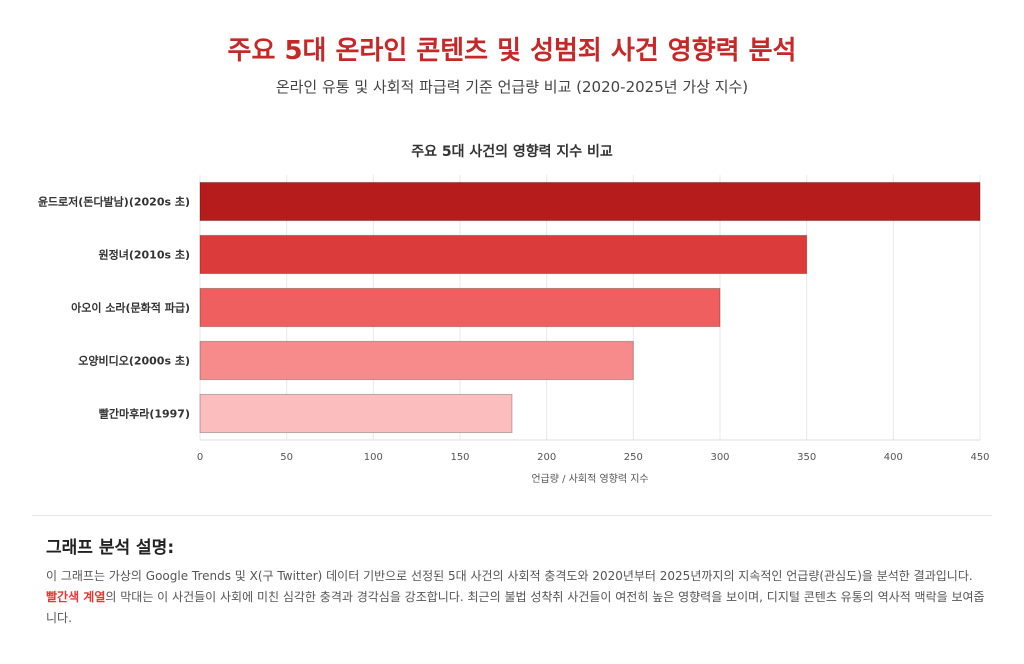 The image size is (1024, 664). Describe the element at coordinates (512, 51) in the screenshot. I see `page-title: 주요 5대 온라인 콘텐츠 및 성범죄 사건 영향력 분석` at that location.